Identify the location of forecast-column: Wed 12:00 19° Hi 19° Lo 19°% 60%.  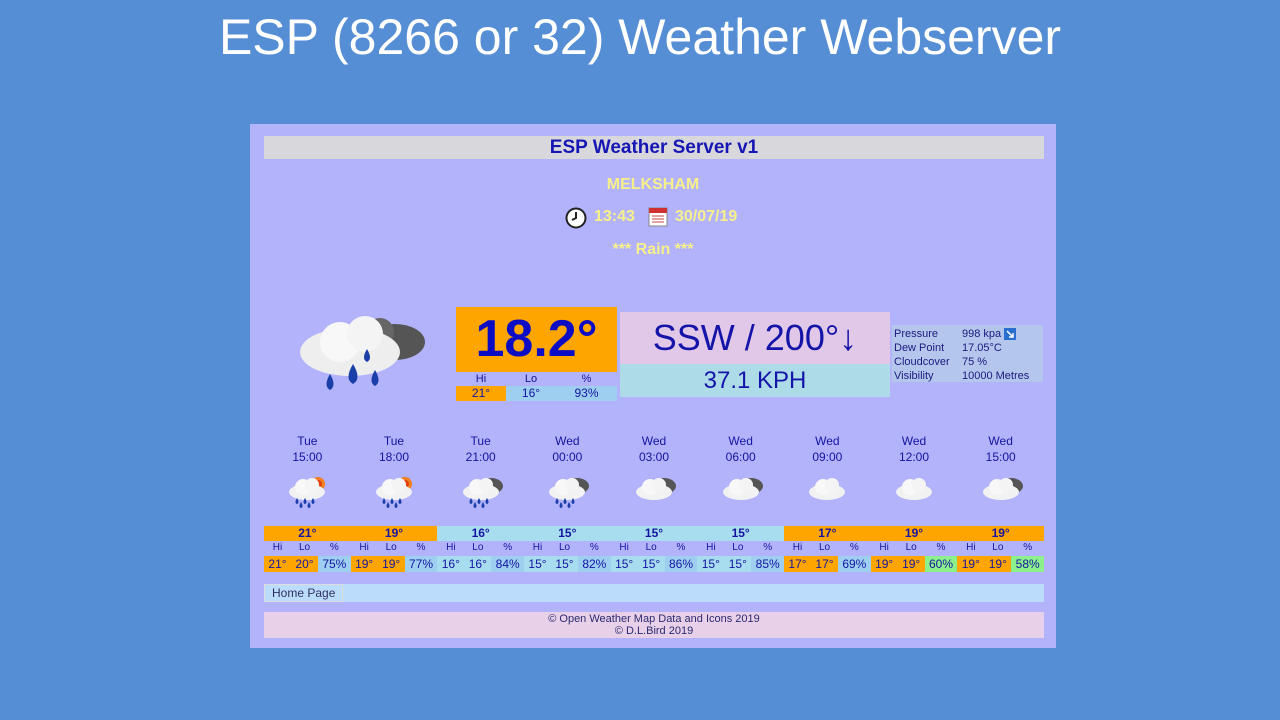
(914, 507).